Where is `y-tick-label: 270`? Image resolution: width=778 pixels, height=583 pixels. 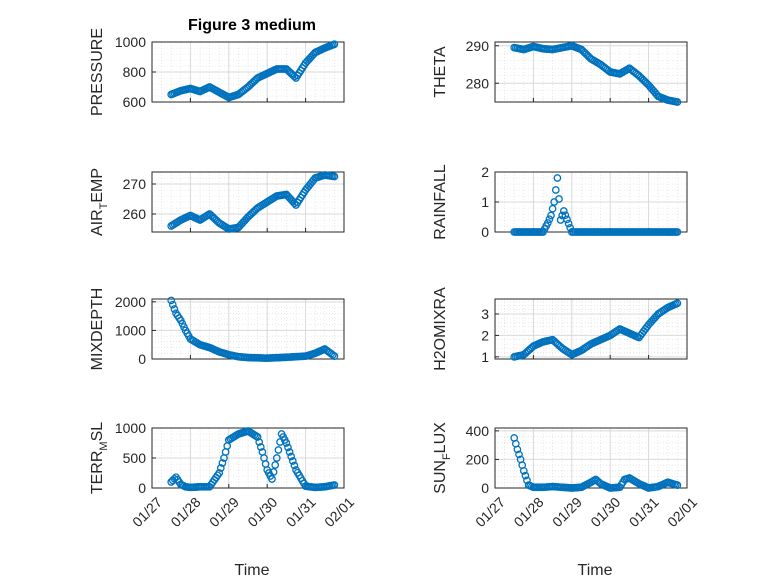
y-tick-label: 270 is located at coordinates (135, 184).